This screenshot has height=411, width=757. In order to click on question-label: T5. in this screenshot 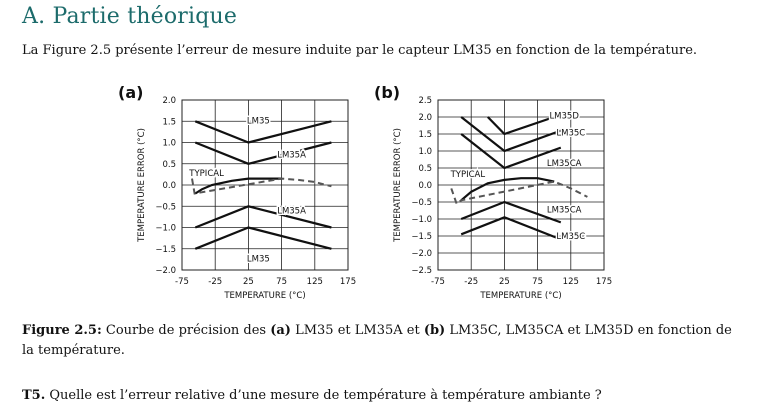, I will do `click(34, 395)`.